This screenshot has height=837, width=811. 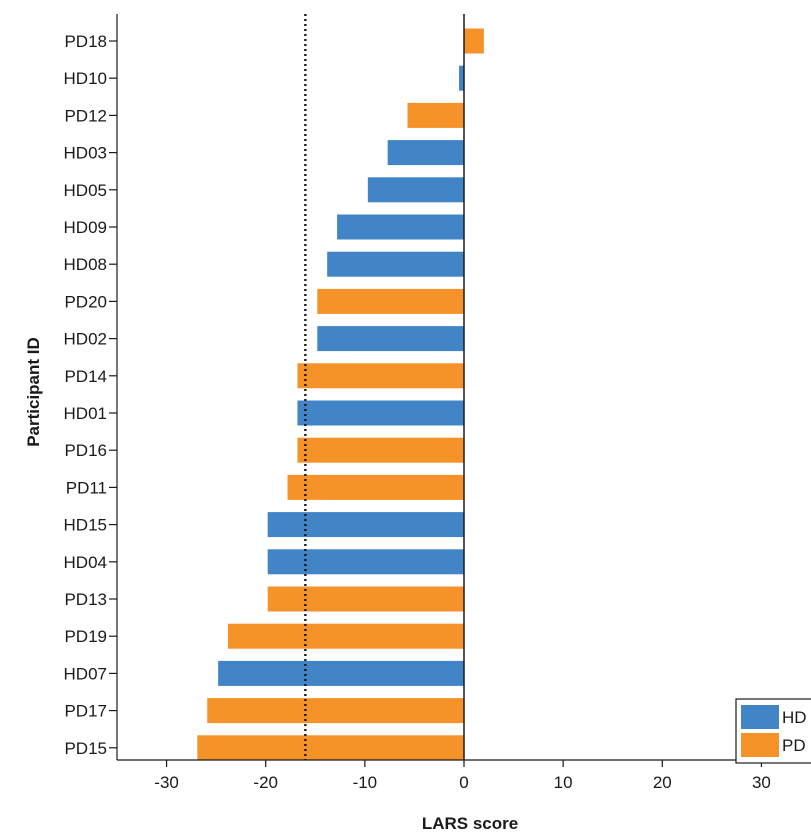 What do you see at coordinates (425, 153) in the screenshot?
I see `bar-hd03` at bounding box center [425, 153].